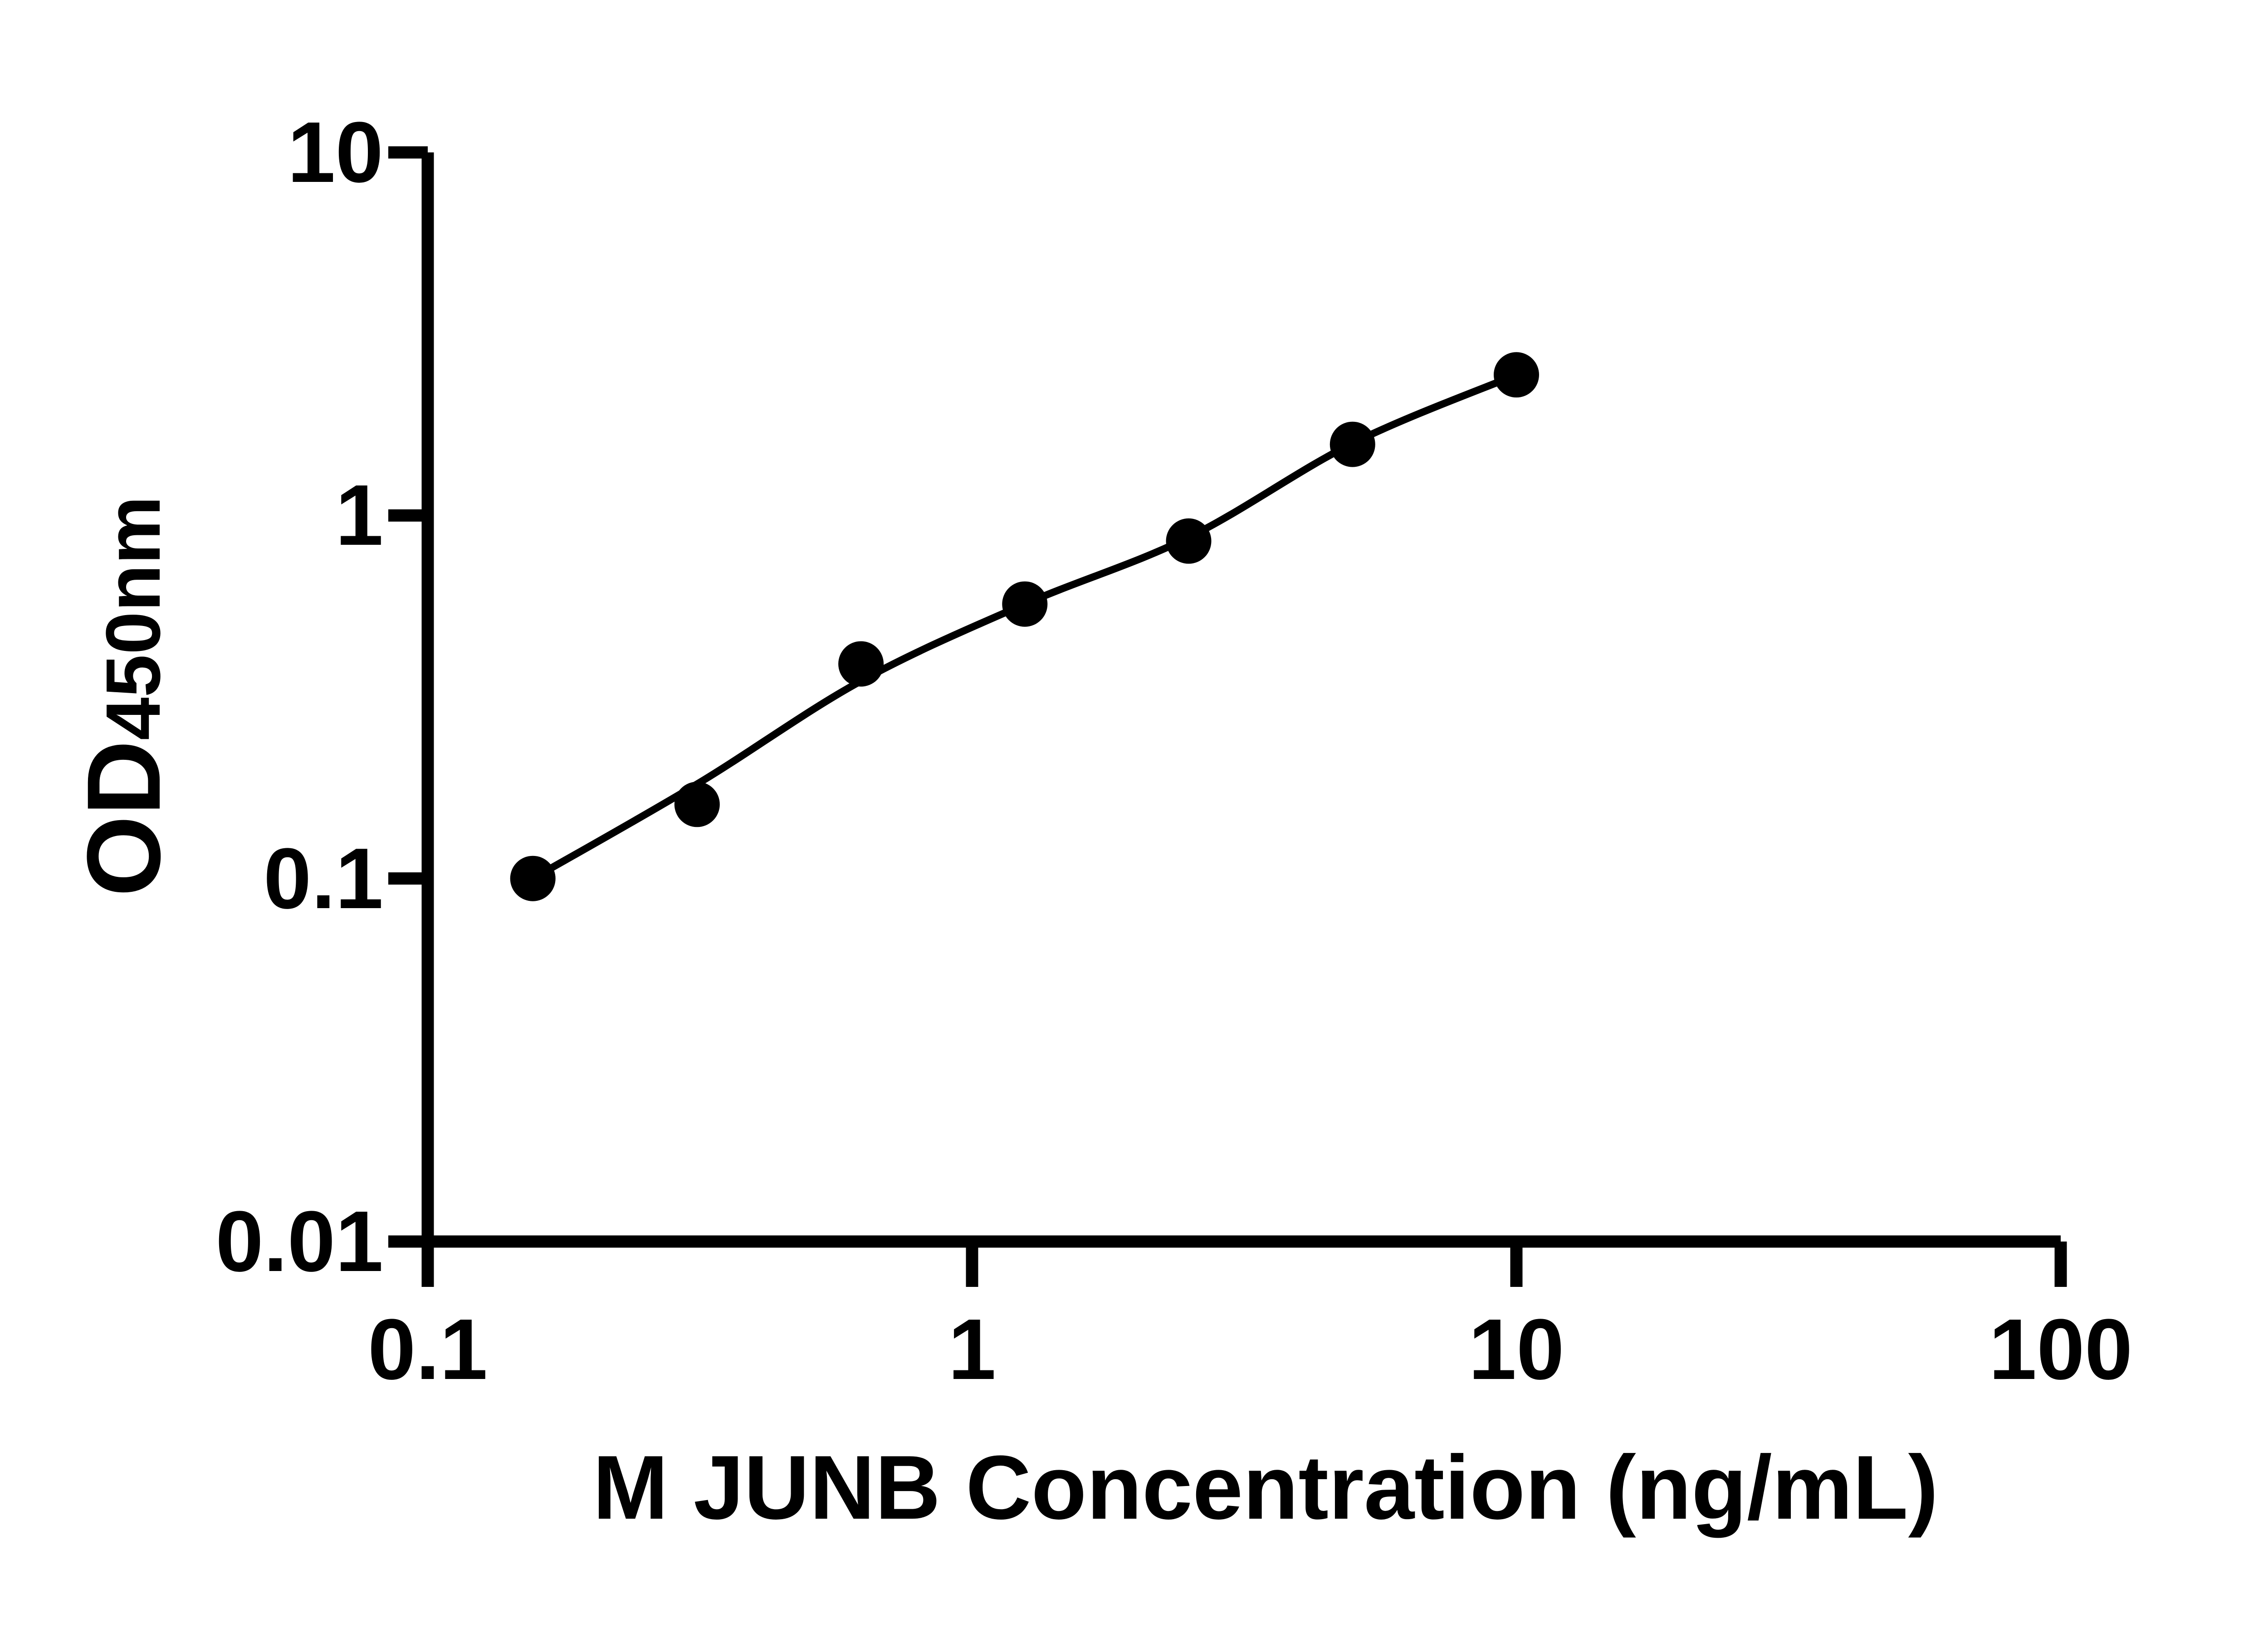 This screenshot has height=1633, width=2268. Describe the element at coordinates (428, 1349) in the screenshot. I see `x-tick-label: 0.1` at that location.